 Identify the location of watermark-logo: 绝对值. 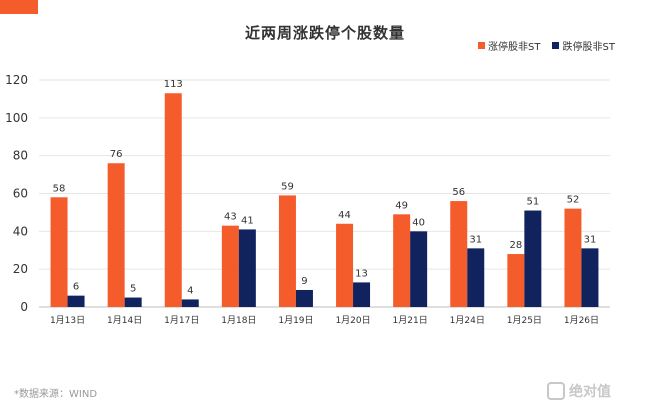
(579, 391).